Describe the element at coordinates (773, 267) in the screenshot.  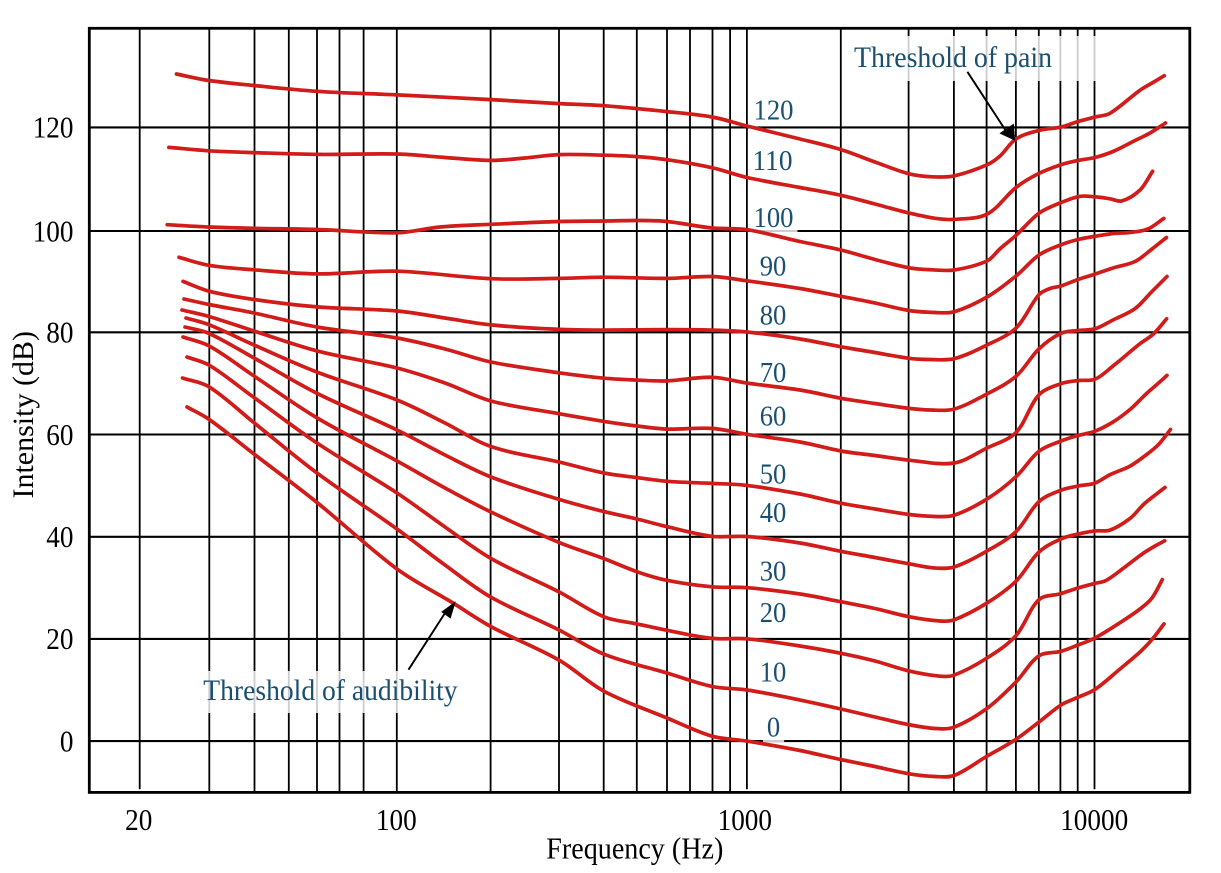
I see `svg-text: 90` at that location.